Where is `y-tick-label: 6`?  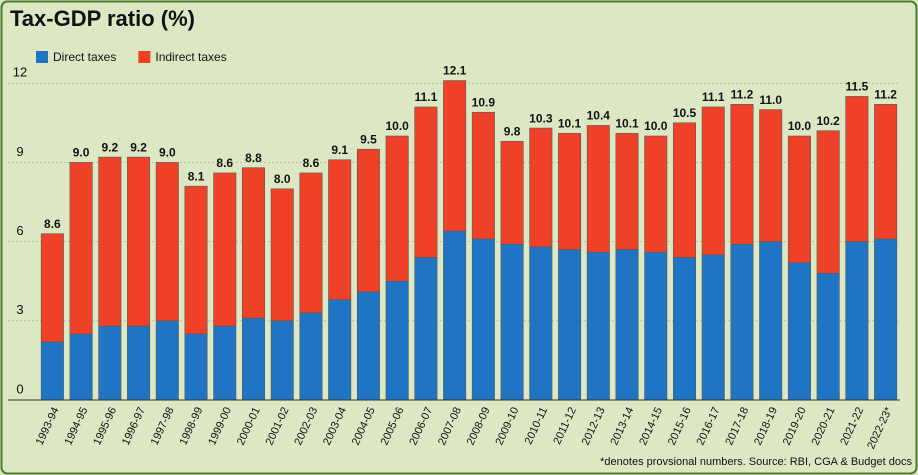 y-tick-label: 6 is located at coordinates (19, 230).